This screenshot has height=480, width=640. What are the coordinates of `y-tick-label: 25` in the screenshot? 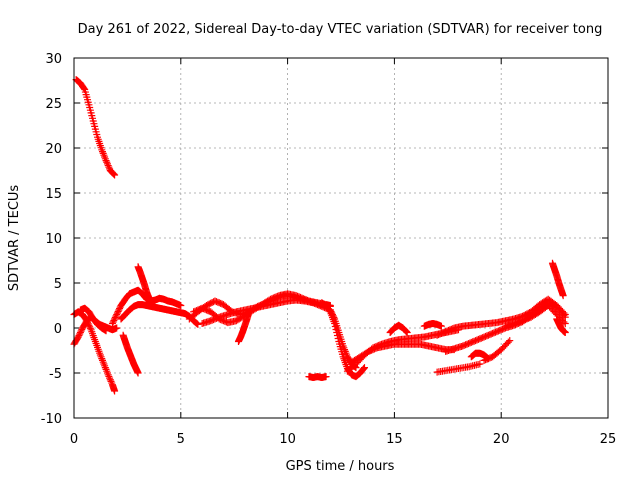 It's located at (53, 104).